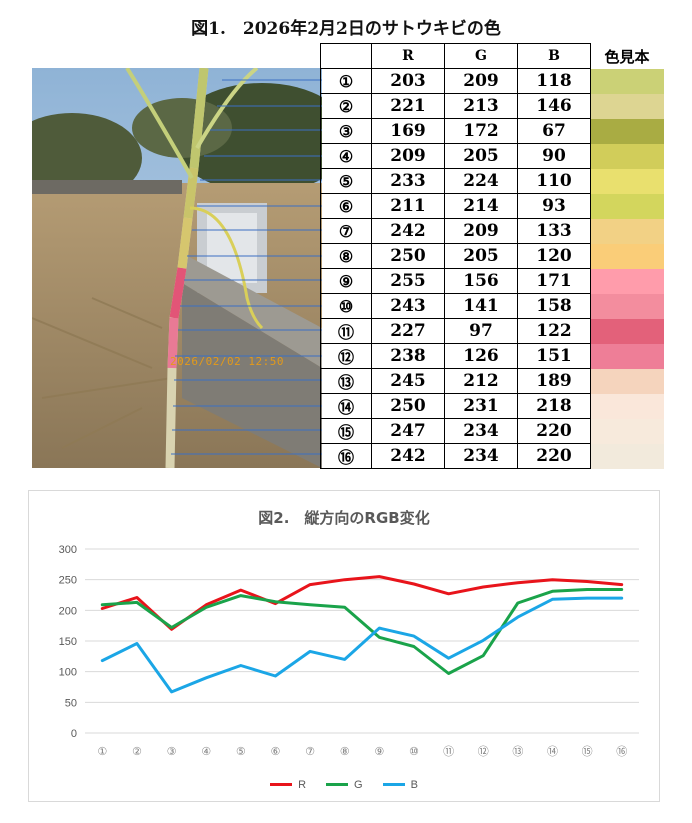 The height and width of the screenshot is (823, 692). What do you see at coordinates (481, 156) in the screenshot?
I see `row-g-value: 205` at bounding box center [481, 156].